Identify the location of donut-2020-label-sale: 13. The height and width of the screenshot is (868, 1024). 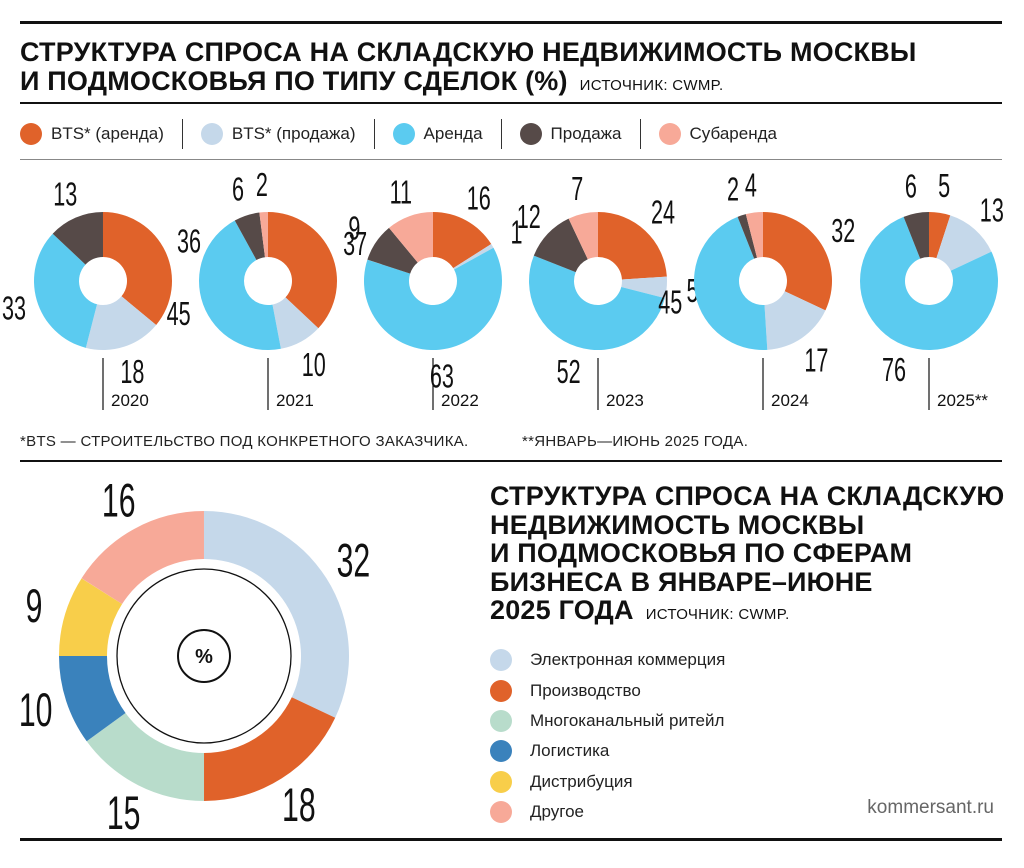
(65, 194).